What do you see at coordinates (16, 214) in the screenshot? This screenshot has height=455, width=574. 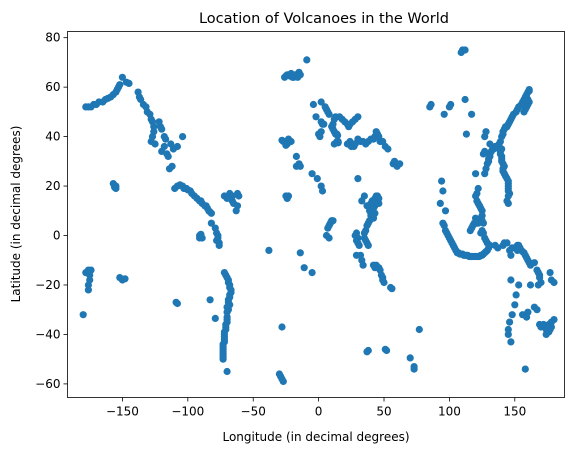 I see `y-axis-label: Latitude (in decimal degrees)` at bounding box center [16, 214].